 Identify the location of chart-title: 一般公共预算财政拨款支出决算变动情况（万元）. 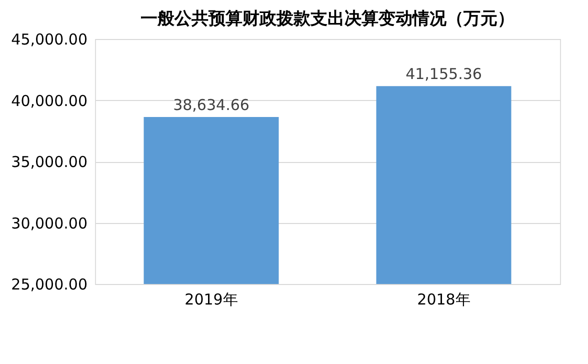
(327, 19).